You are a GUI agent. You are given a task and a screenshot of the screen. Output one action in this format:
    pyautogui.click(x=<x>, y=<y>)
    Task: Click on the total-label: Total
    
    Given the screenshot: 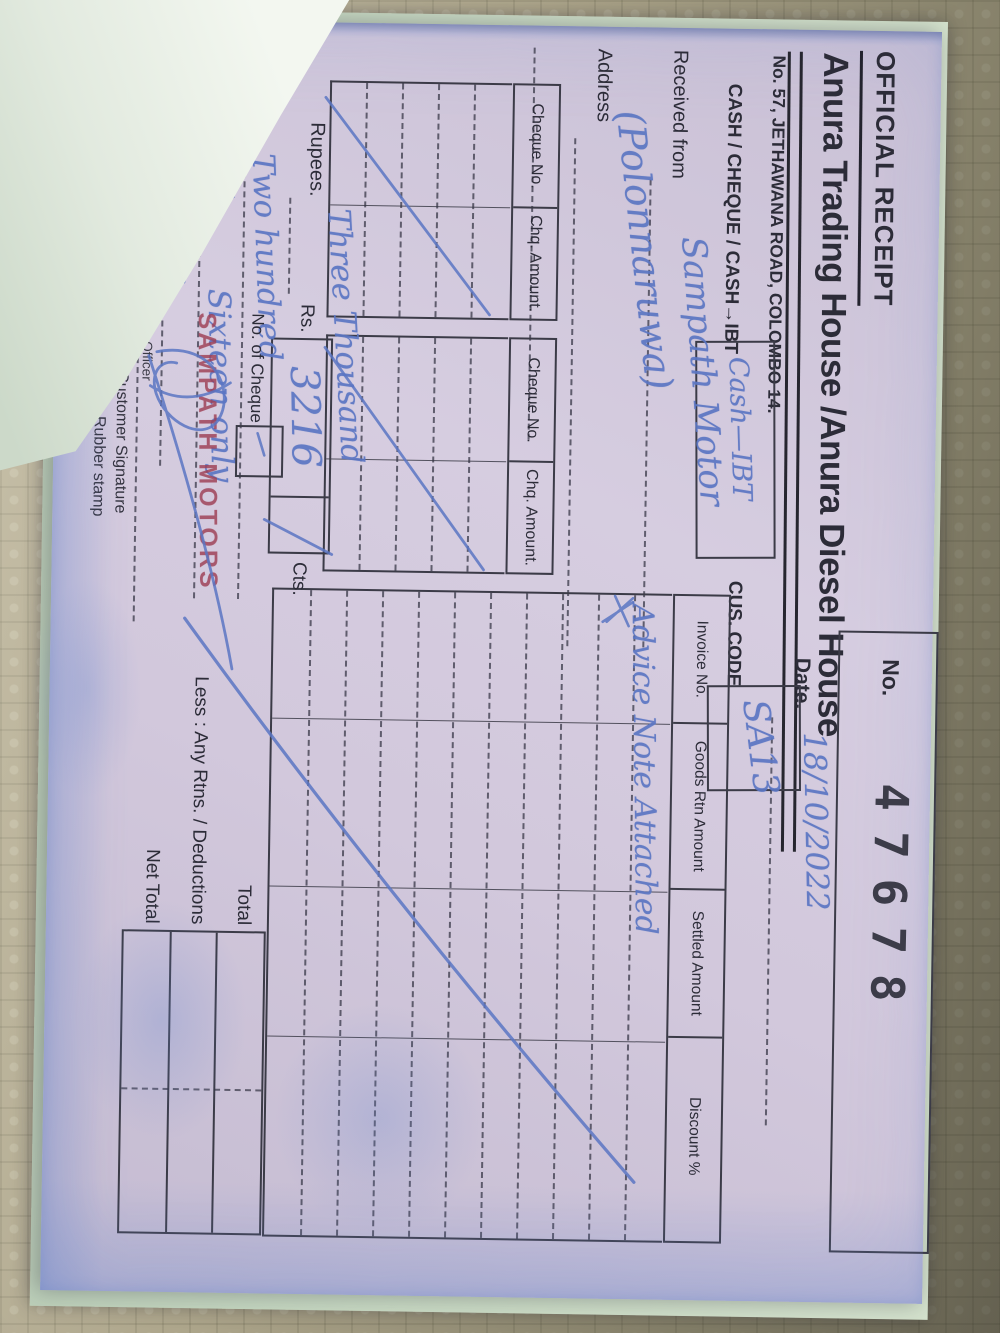 What is the action you would take?
    pyautogui.click(x=243, y=905)
    